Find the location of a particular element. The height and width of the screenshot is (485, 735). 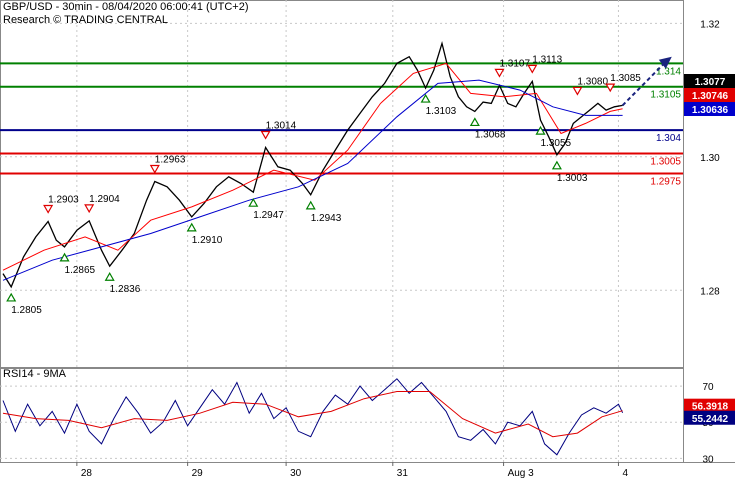

price-axis-tick-label: 1.30 is located at coordinates (710, 158).